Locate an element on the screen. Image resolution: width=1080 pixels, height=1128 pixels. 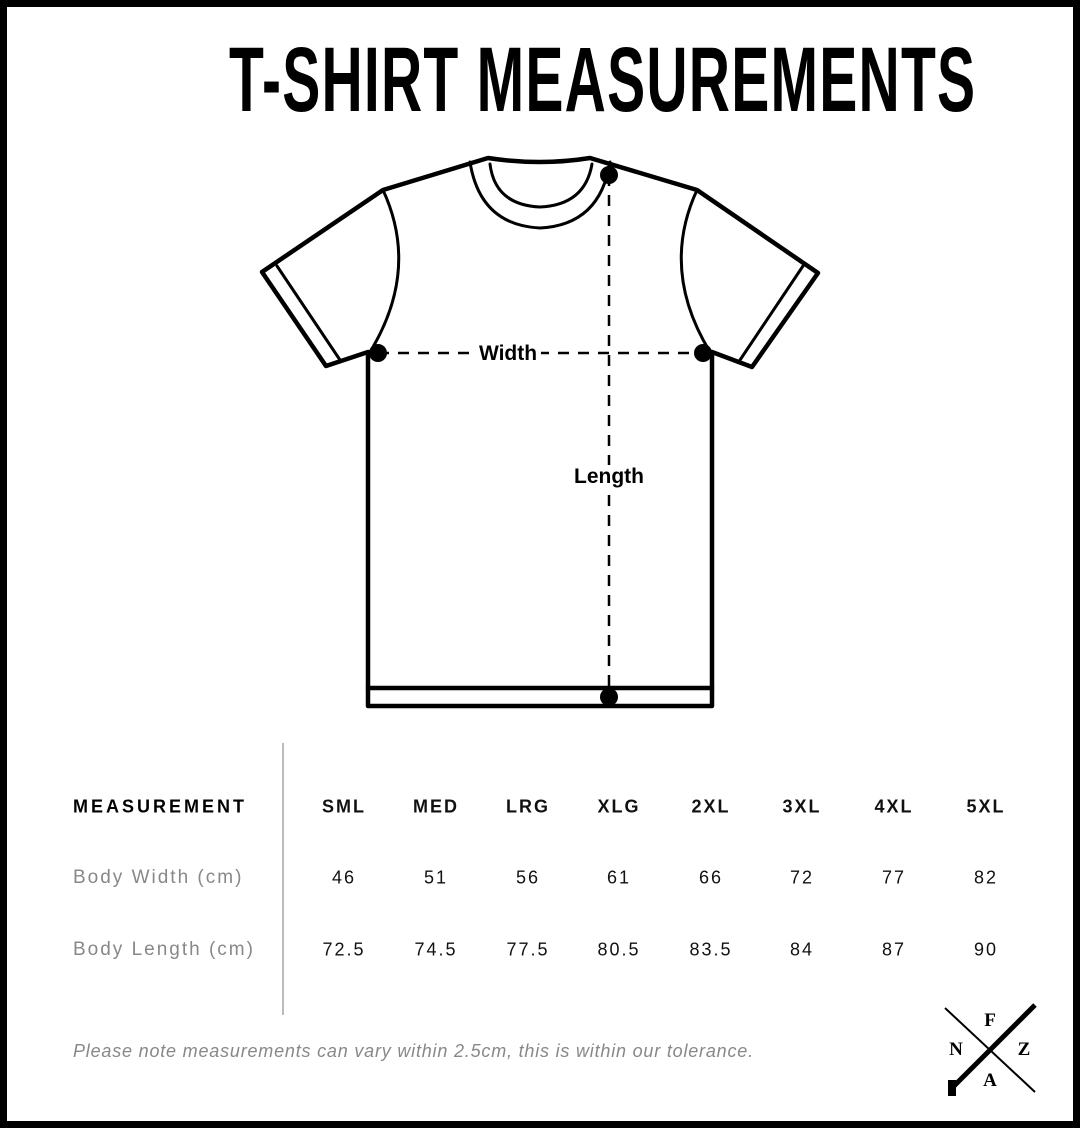
right-armhole is located at coordinates (695, 271).